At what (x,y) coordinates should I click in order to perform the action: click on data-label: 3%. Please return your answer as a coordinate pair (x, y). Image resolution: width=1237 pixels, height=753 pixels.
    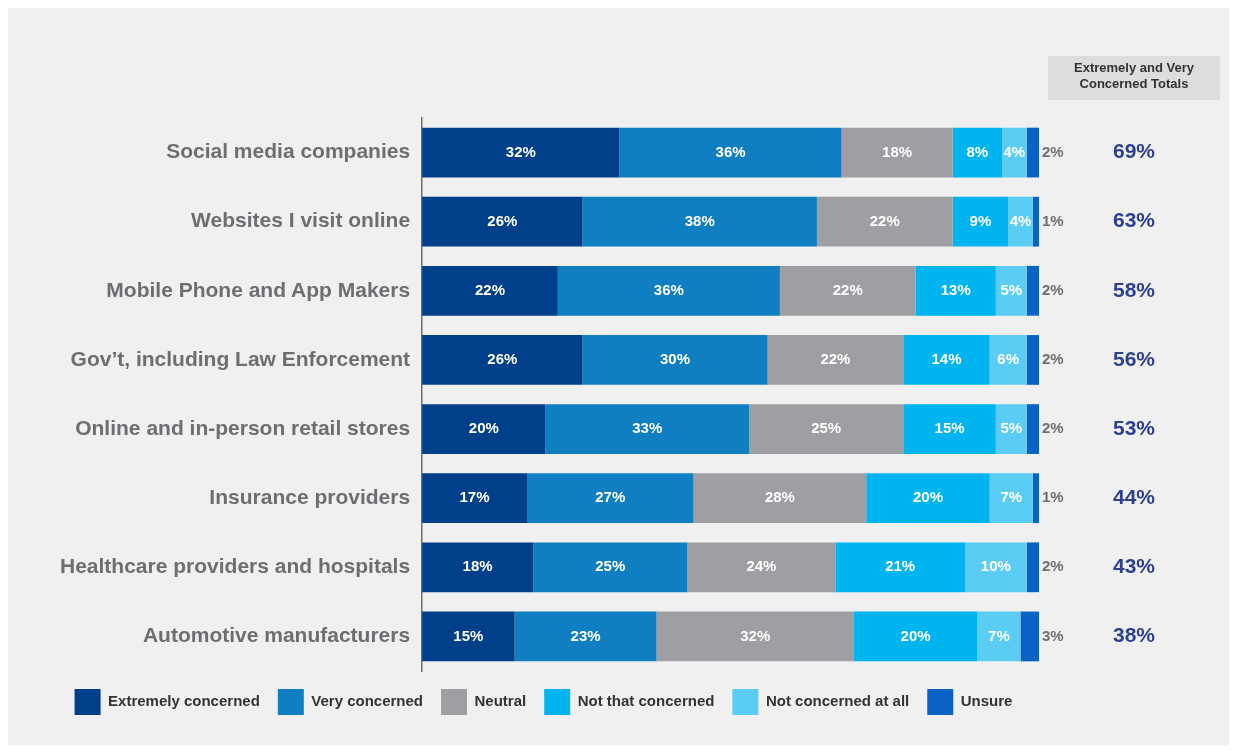
    Looking at the image, I should click on (1053, 635).